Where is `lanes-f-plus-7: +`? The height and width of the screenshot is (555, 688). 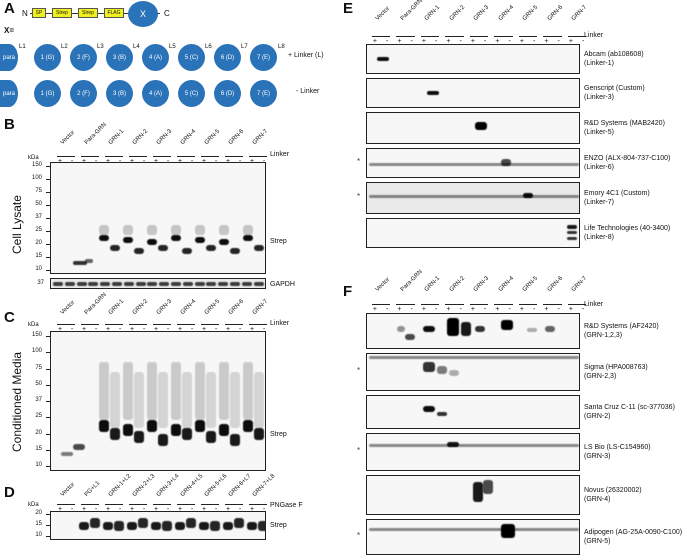 lanes-f-plus-7: + is located at coordinates (546, 309).